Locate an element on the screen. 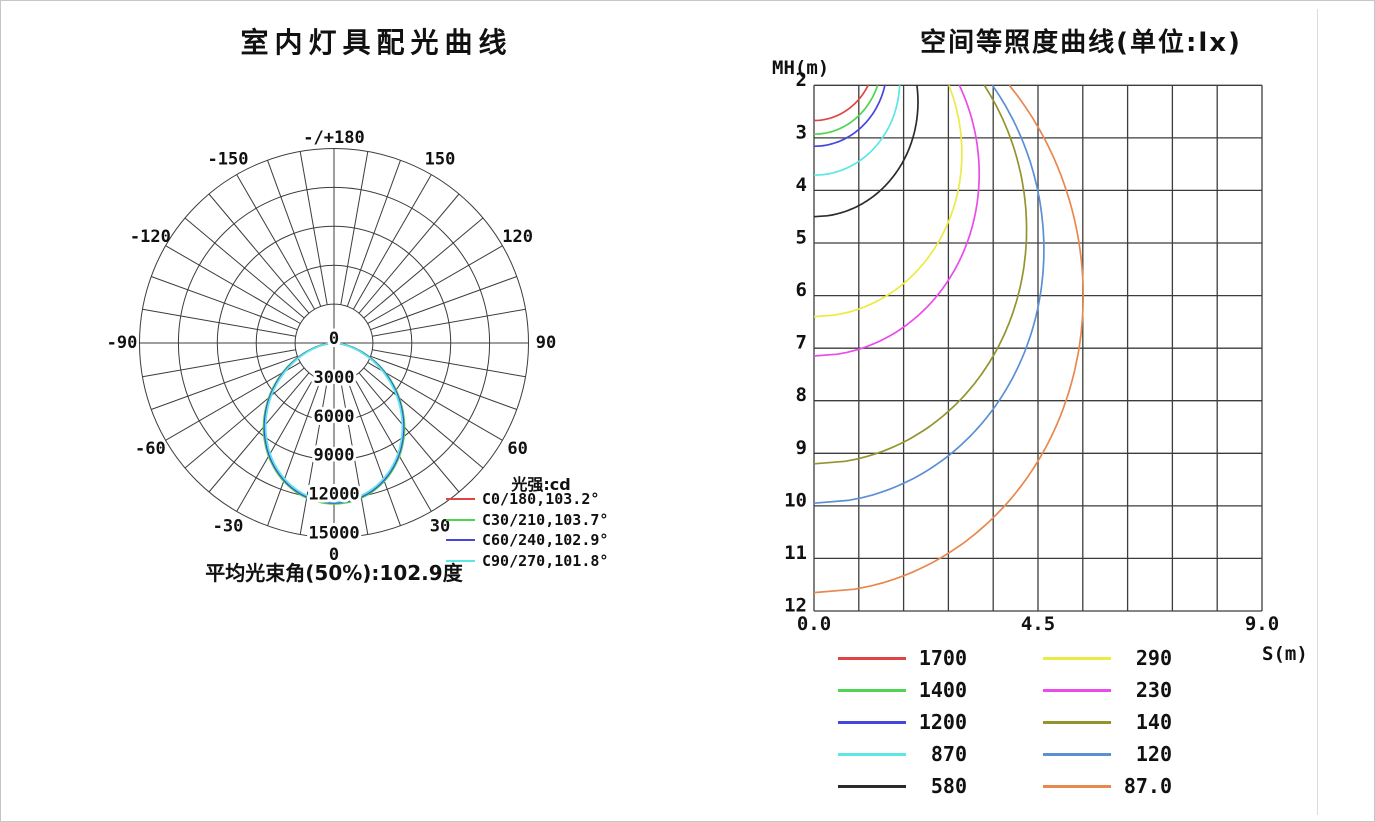 The image size is (1375, 822). iso-y-tick-label: 4 is located at coordinates (801, 185).